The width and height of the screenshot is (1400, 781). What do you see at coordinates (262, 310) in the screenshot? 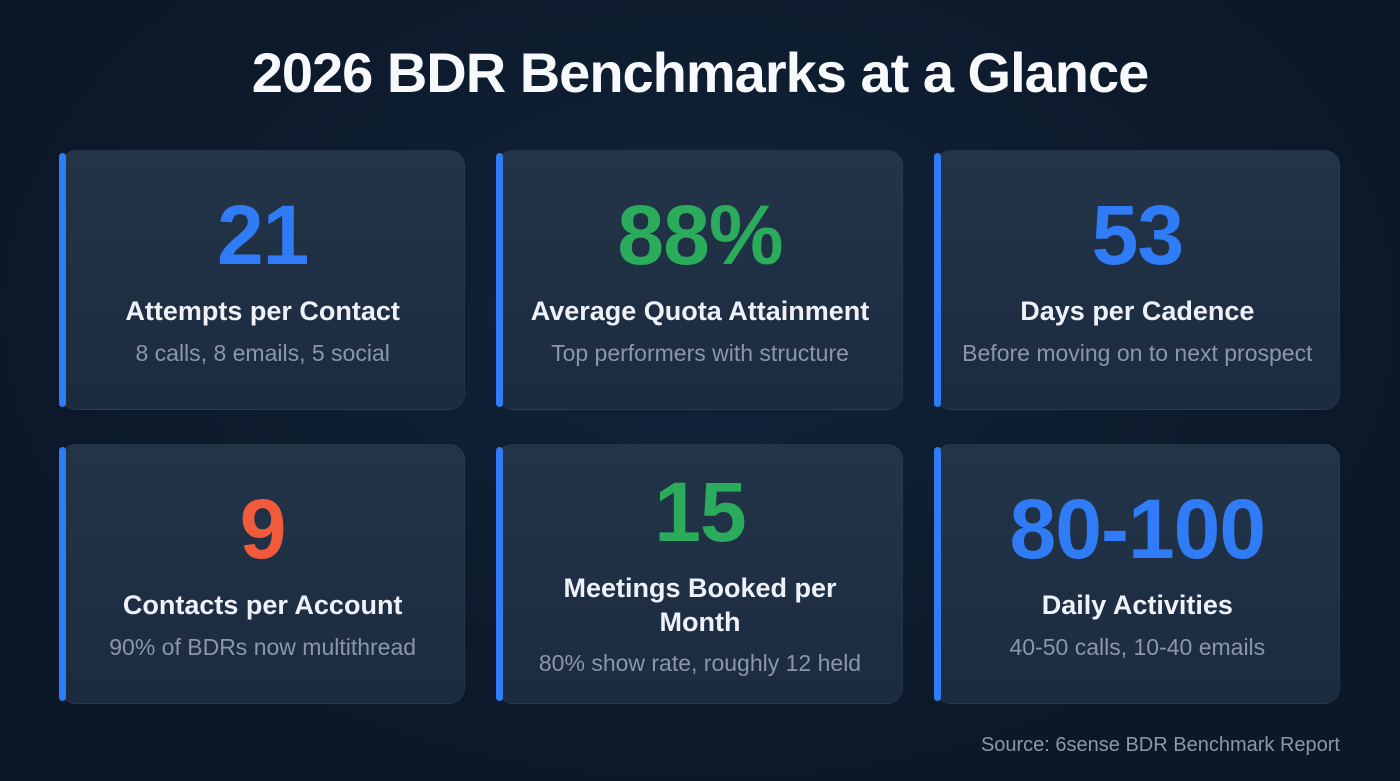
I see `stat-label: Attempts per Contact` at bounding box center [262, 310].